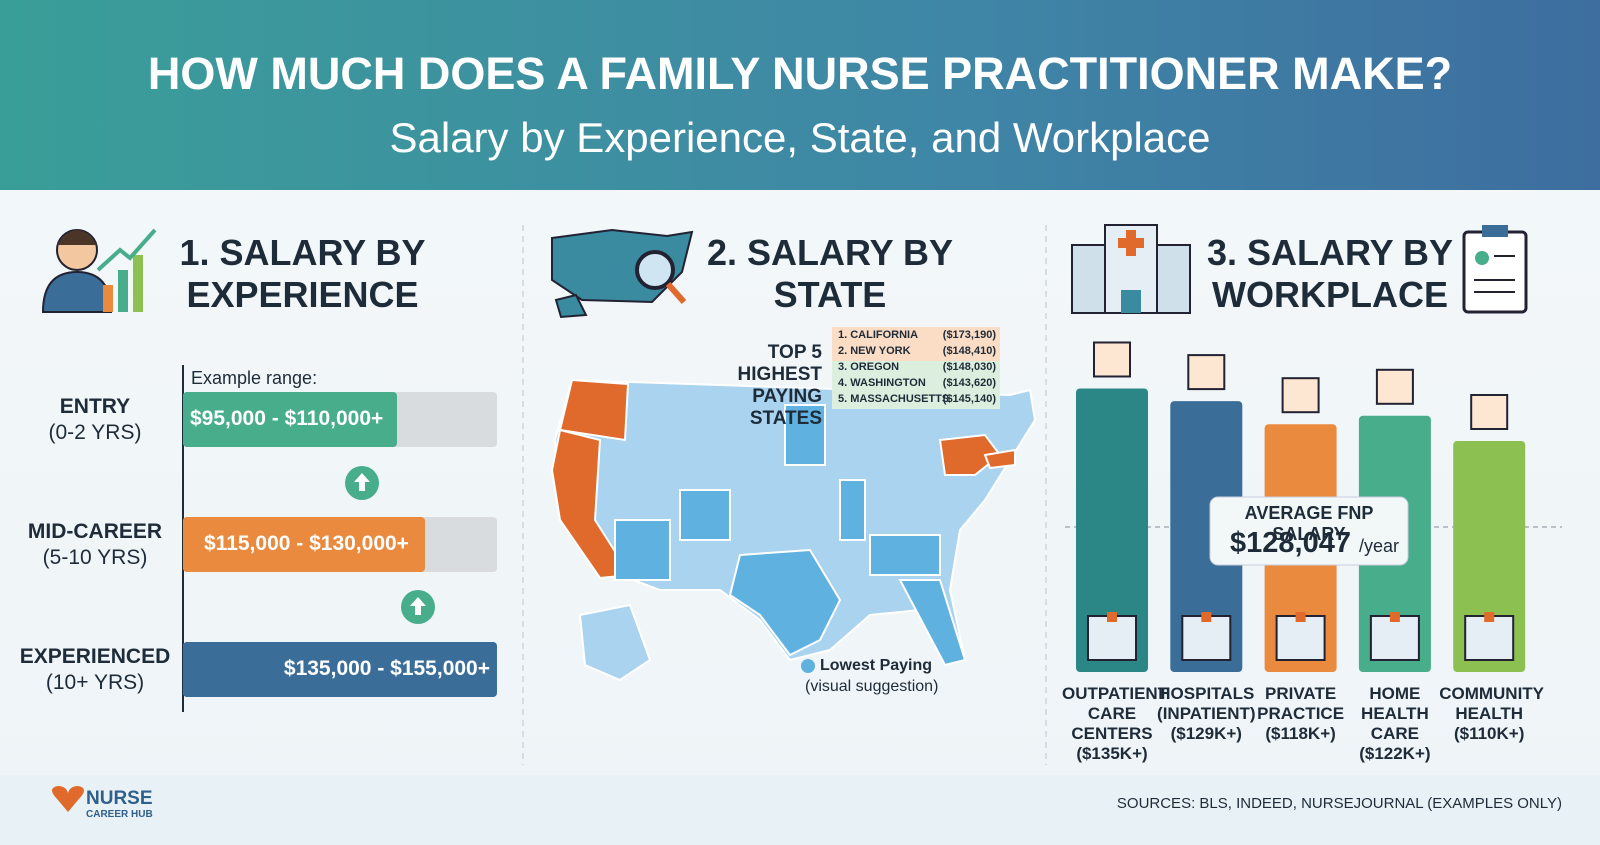 This screenshot has width=1600, height=845. I want to click on us-icon, so click(622, 273).